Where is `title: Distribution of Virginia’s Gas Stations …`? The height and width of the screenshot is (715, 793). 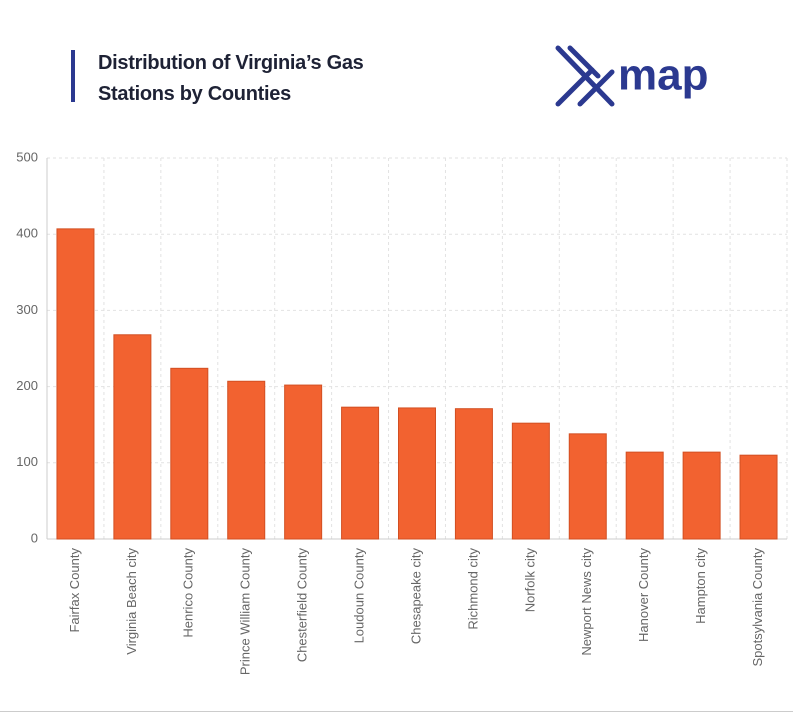 title: Distribution of Virginia’s Gas Stations … is located at coordinates (231, 78).